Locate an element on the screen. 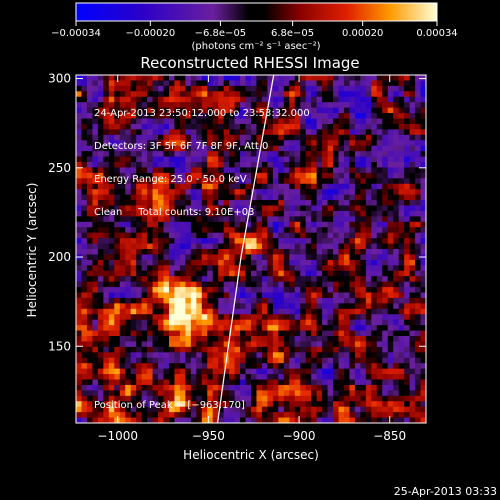 Image resolution: width=500 pixels, height=500 pixels. colorbar-tick-label: 6.8e−05 is located at coordinates (292, 33).